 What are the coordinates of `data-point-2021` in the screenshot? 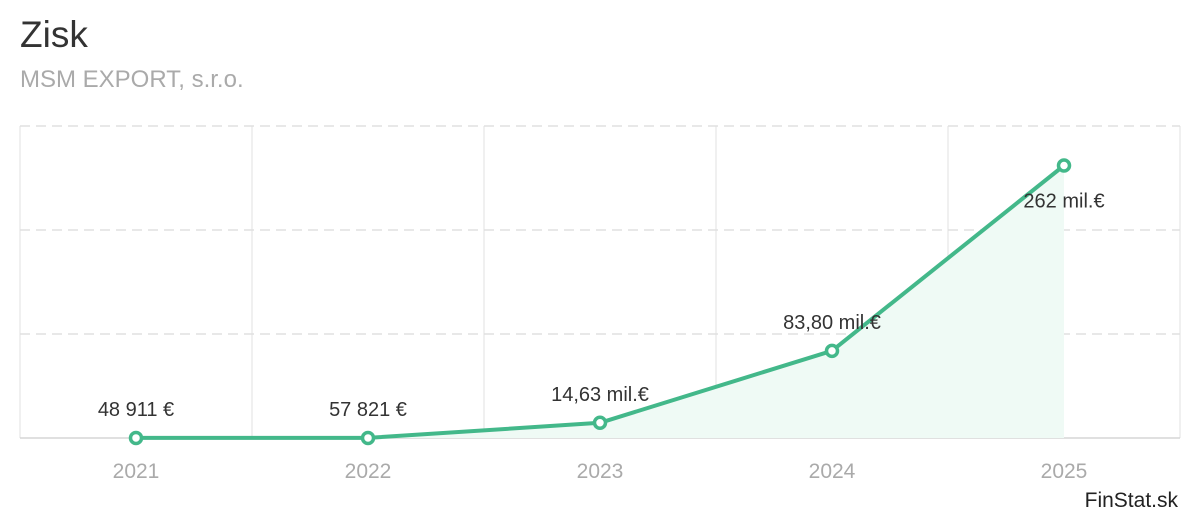 It's located at (136, 438).